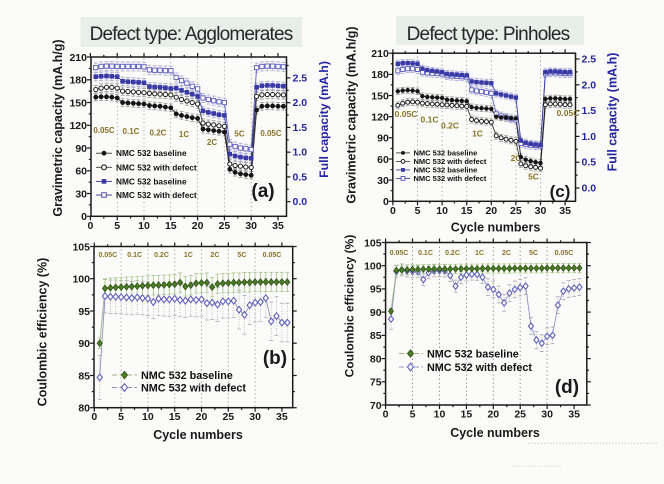 The image size is (664, 484). What do you see at coordinates (376, 383) in the screenshot?
I see `svg-text: 75` at bounding box center [376, 383].